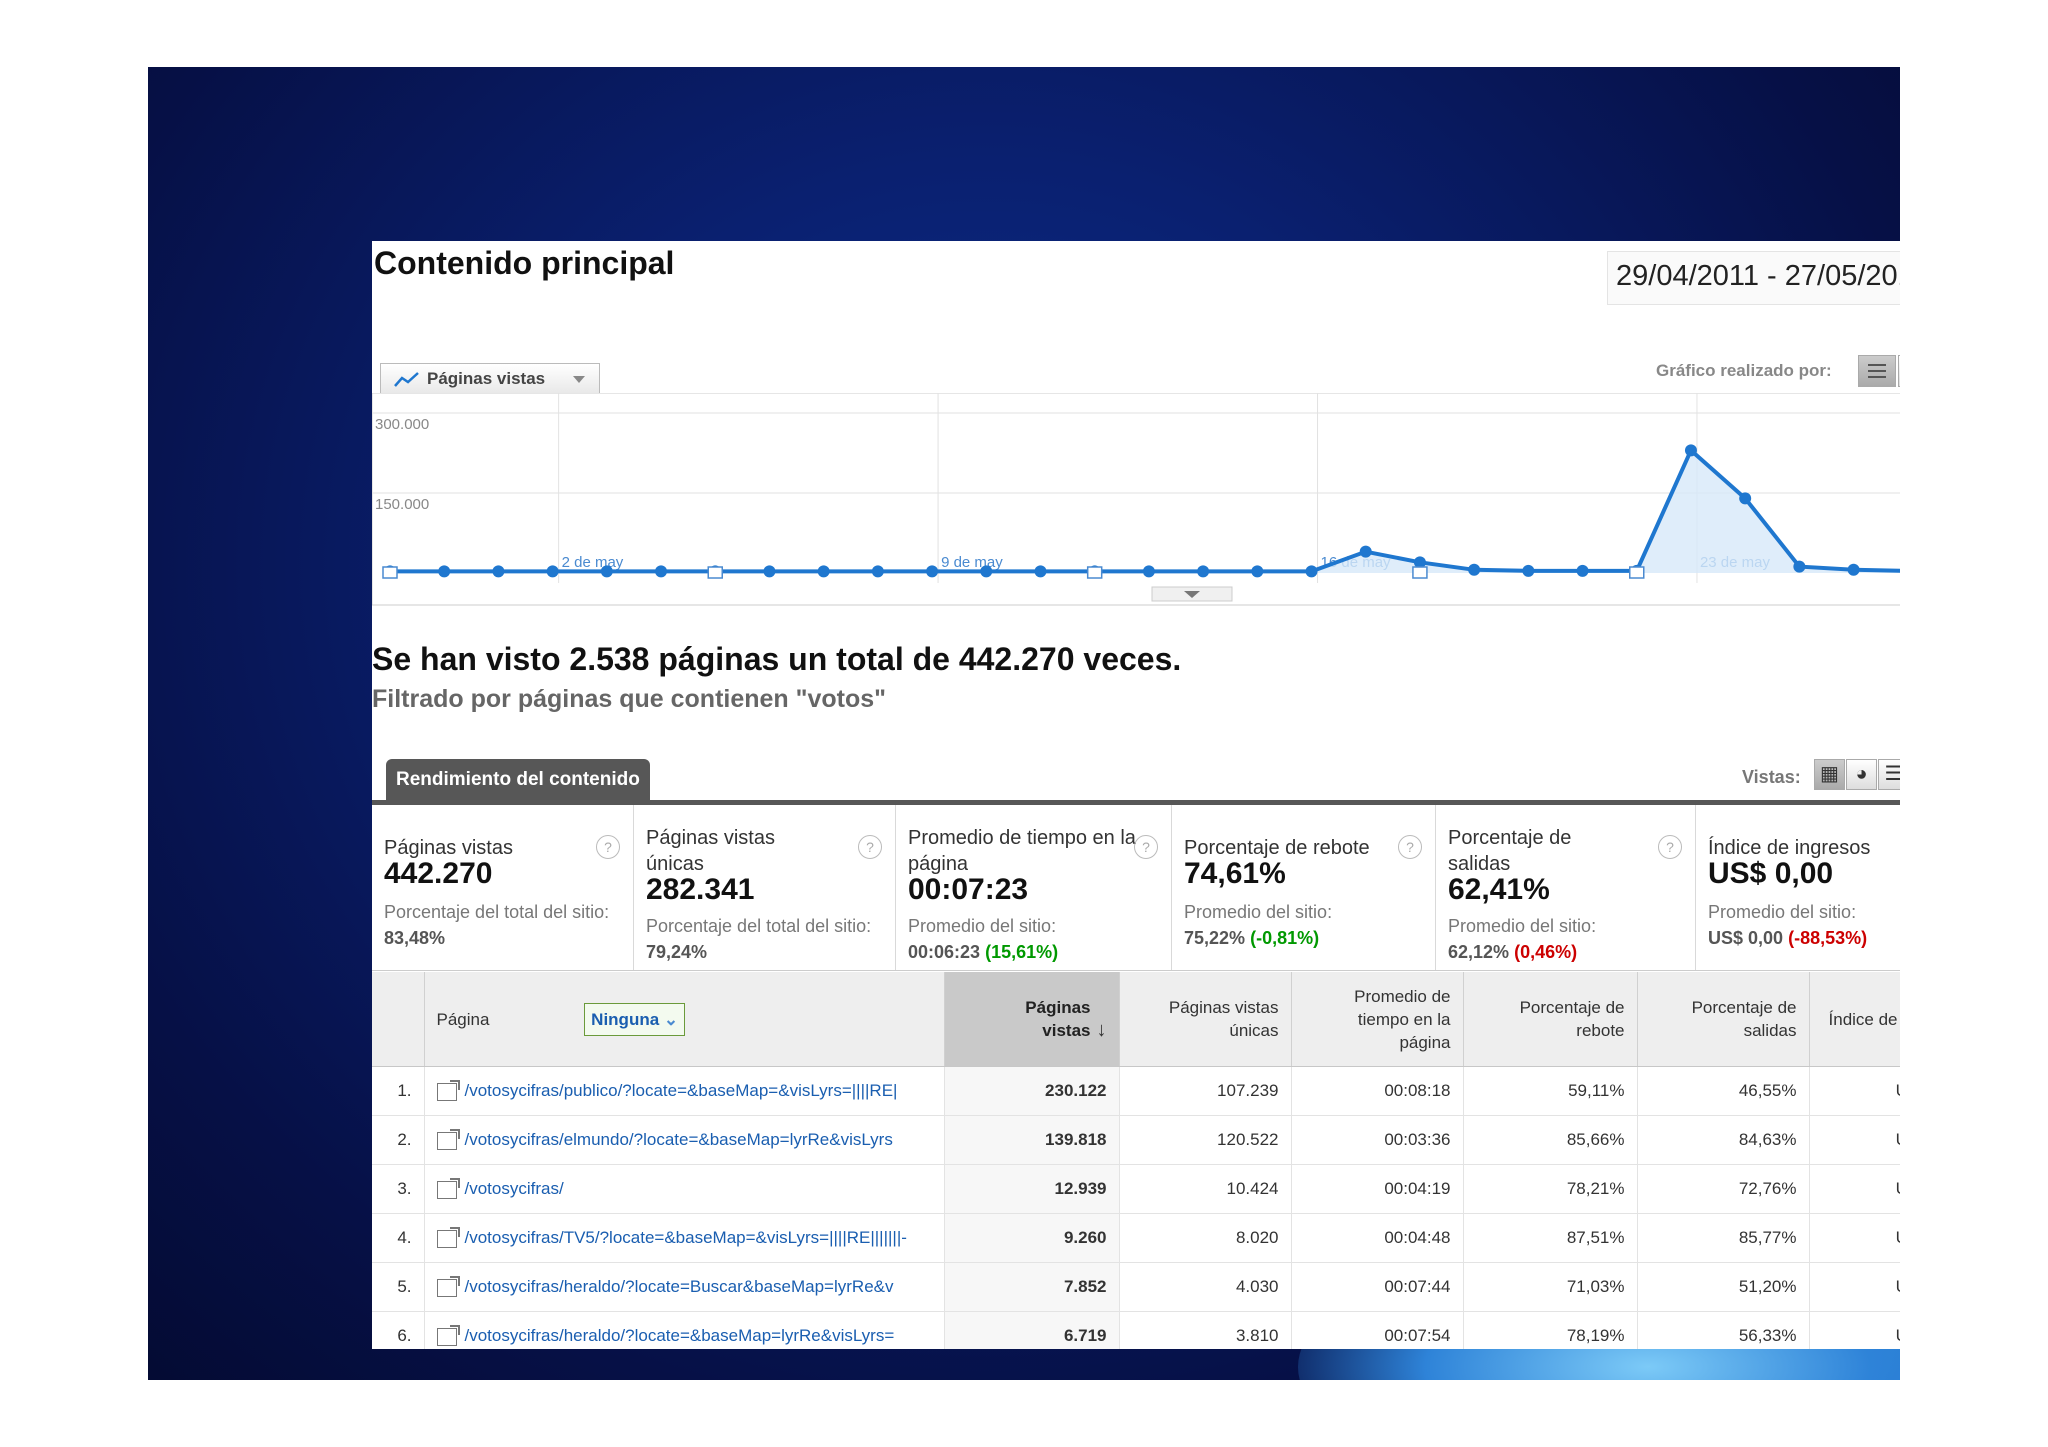 This screenshot has height=1447, width=2048. I want to click on metric-label: Índice de ingresos, so click(1789, 848).